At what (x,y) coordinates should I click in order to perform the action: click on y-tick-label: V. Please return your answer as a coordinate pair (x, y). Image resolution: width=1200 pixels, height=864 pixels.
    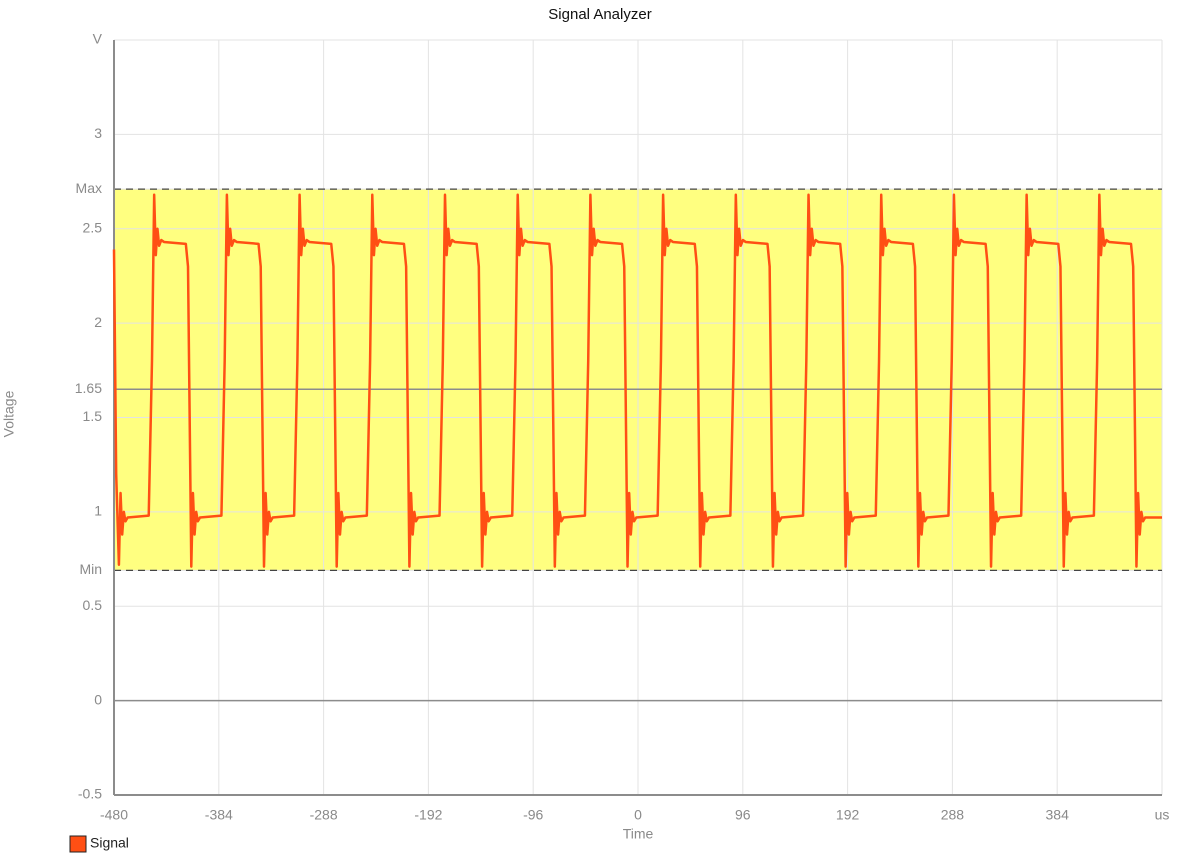
    Looking at the image, I should click on (98, 39).